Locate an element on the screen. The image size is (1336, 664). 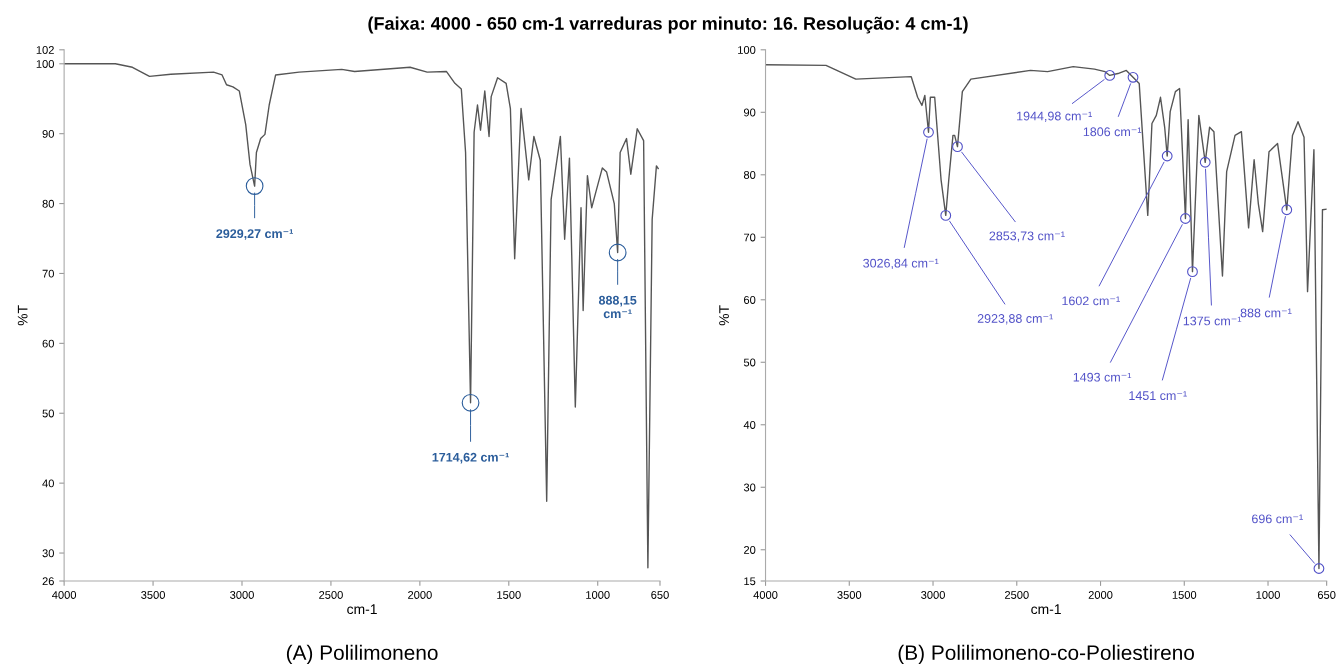
annotation: 1806 cm⁻¹ is located at coordinates (1112, 132).